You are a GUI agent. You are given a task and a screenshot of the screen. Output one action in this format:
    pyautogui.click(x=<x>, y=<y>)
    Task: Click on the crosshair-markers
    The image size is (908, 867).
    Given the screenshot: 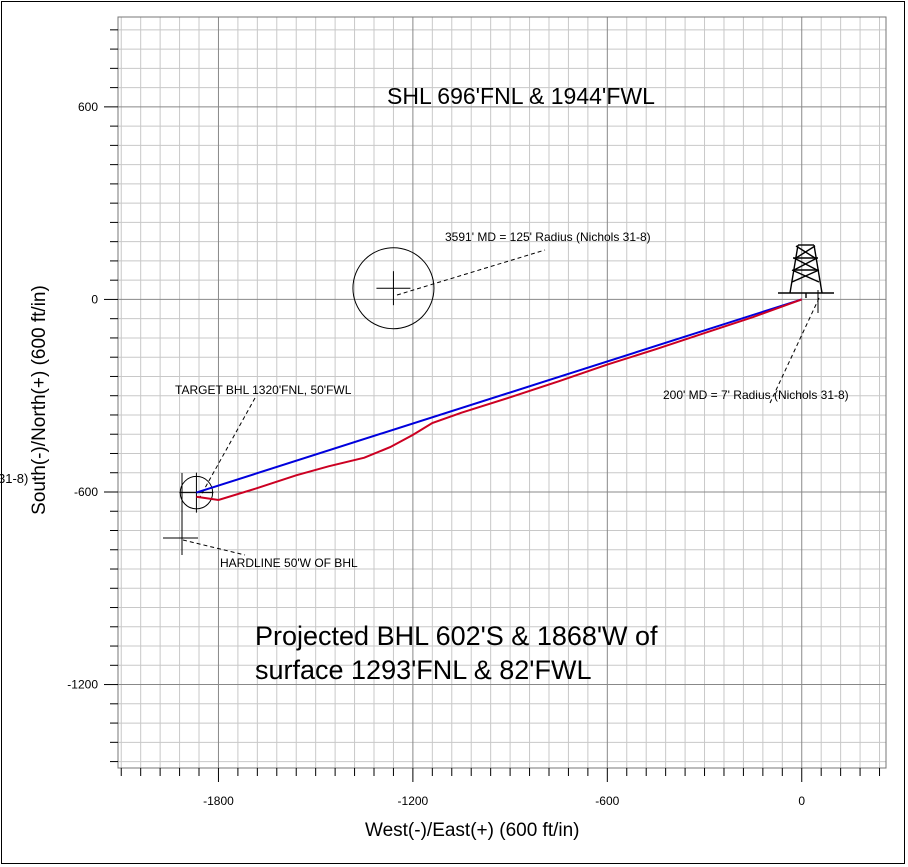 What is the action you would take?
    pyautogui.click(x=287, y=413)
    